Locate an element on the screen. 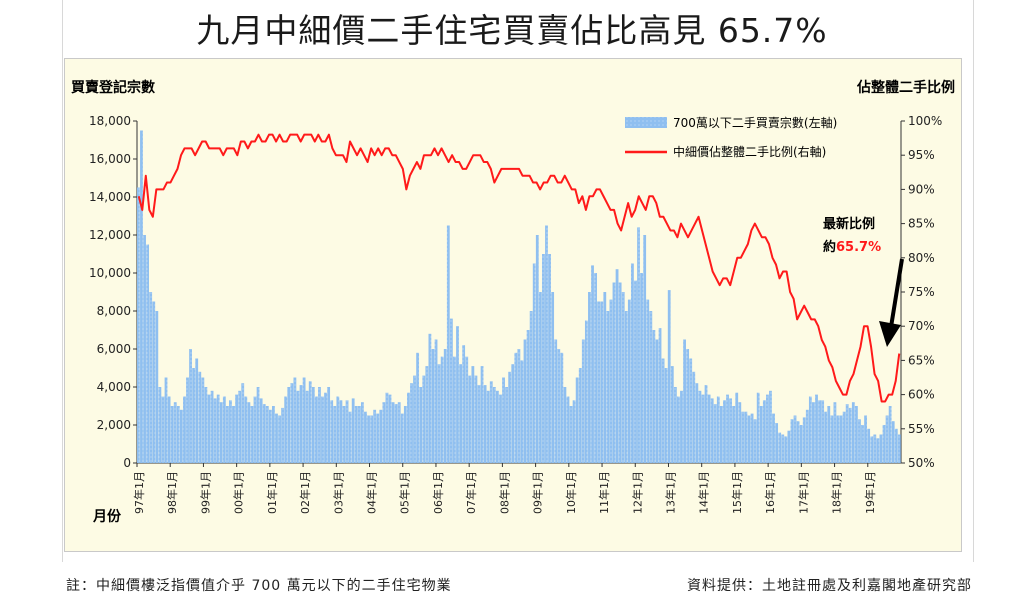 The height and width of the screenshot is (611, 1024). legend-line-label: 中細價佔整體二手比例(右軸) is located at coordinates (749, 151).